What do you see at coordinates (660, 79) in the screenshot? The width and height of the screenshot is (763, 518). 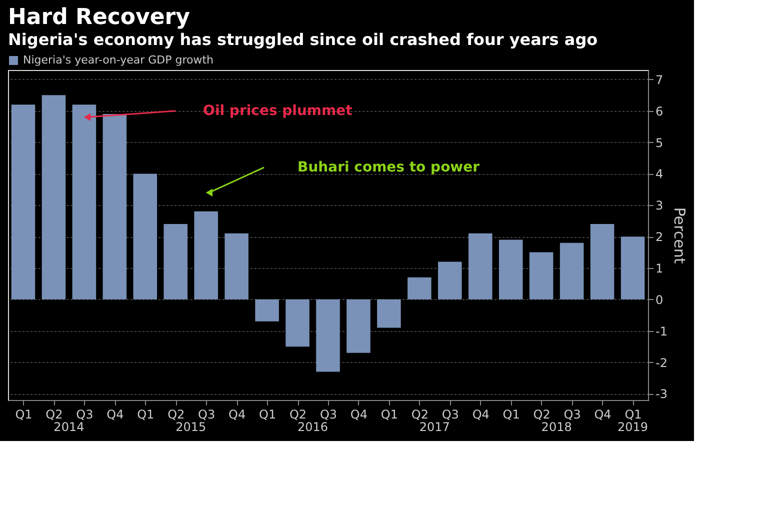 I see `y-tick-label: 7` at bounding box center [660, 79].